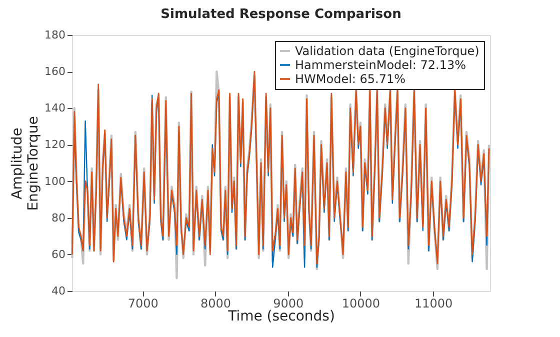  Describe the element at coordinates (216, 303) in the screenshot. I see `x-tick-label: 8000` at that location.